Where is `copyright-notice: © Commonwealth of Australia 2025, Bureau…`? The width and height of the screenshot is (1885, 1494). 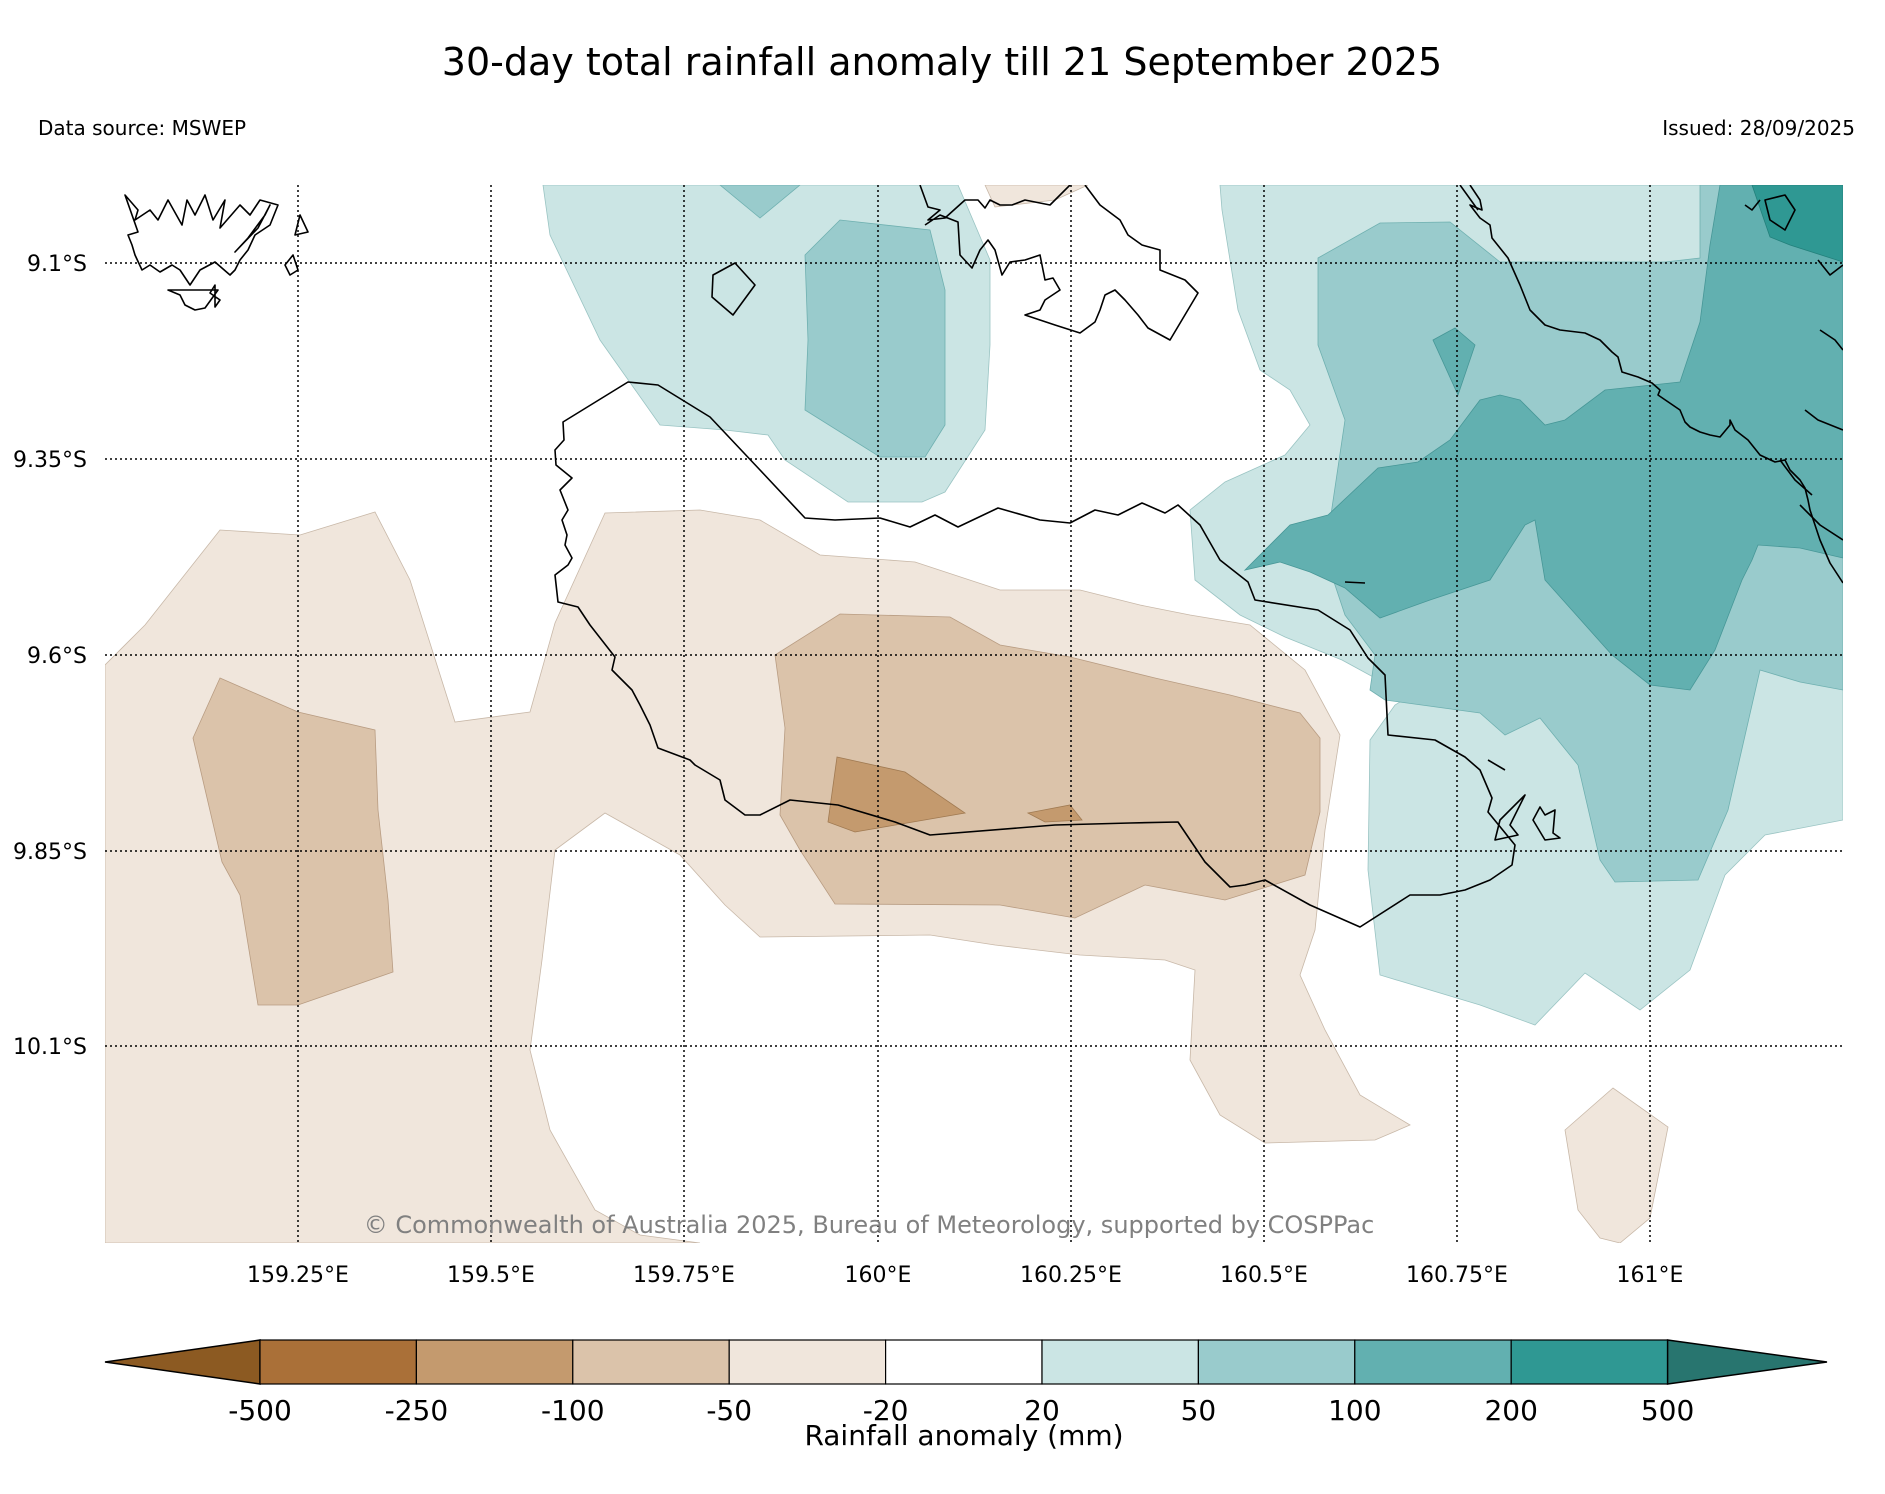 copyright-notice: © Commonwealth of Australia 2025, Bureau… is located at coordinates (869, 1225).